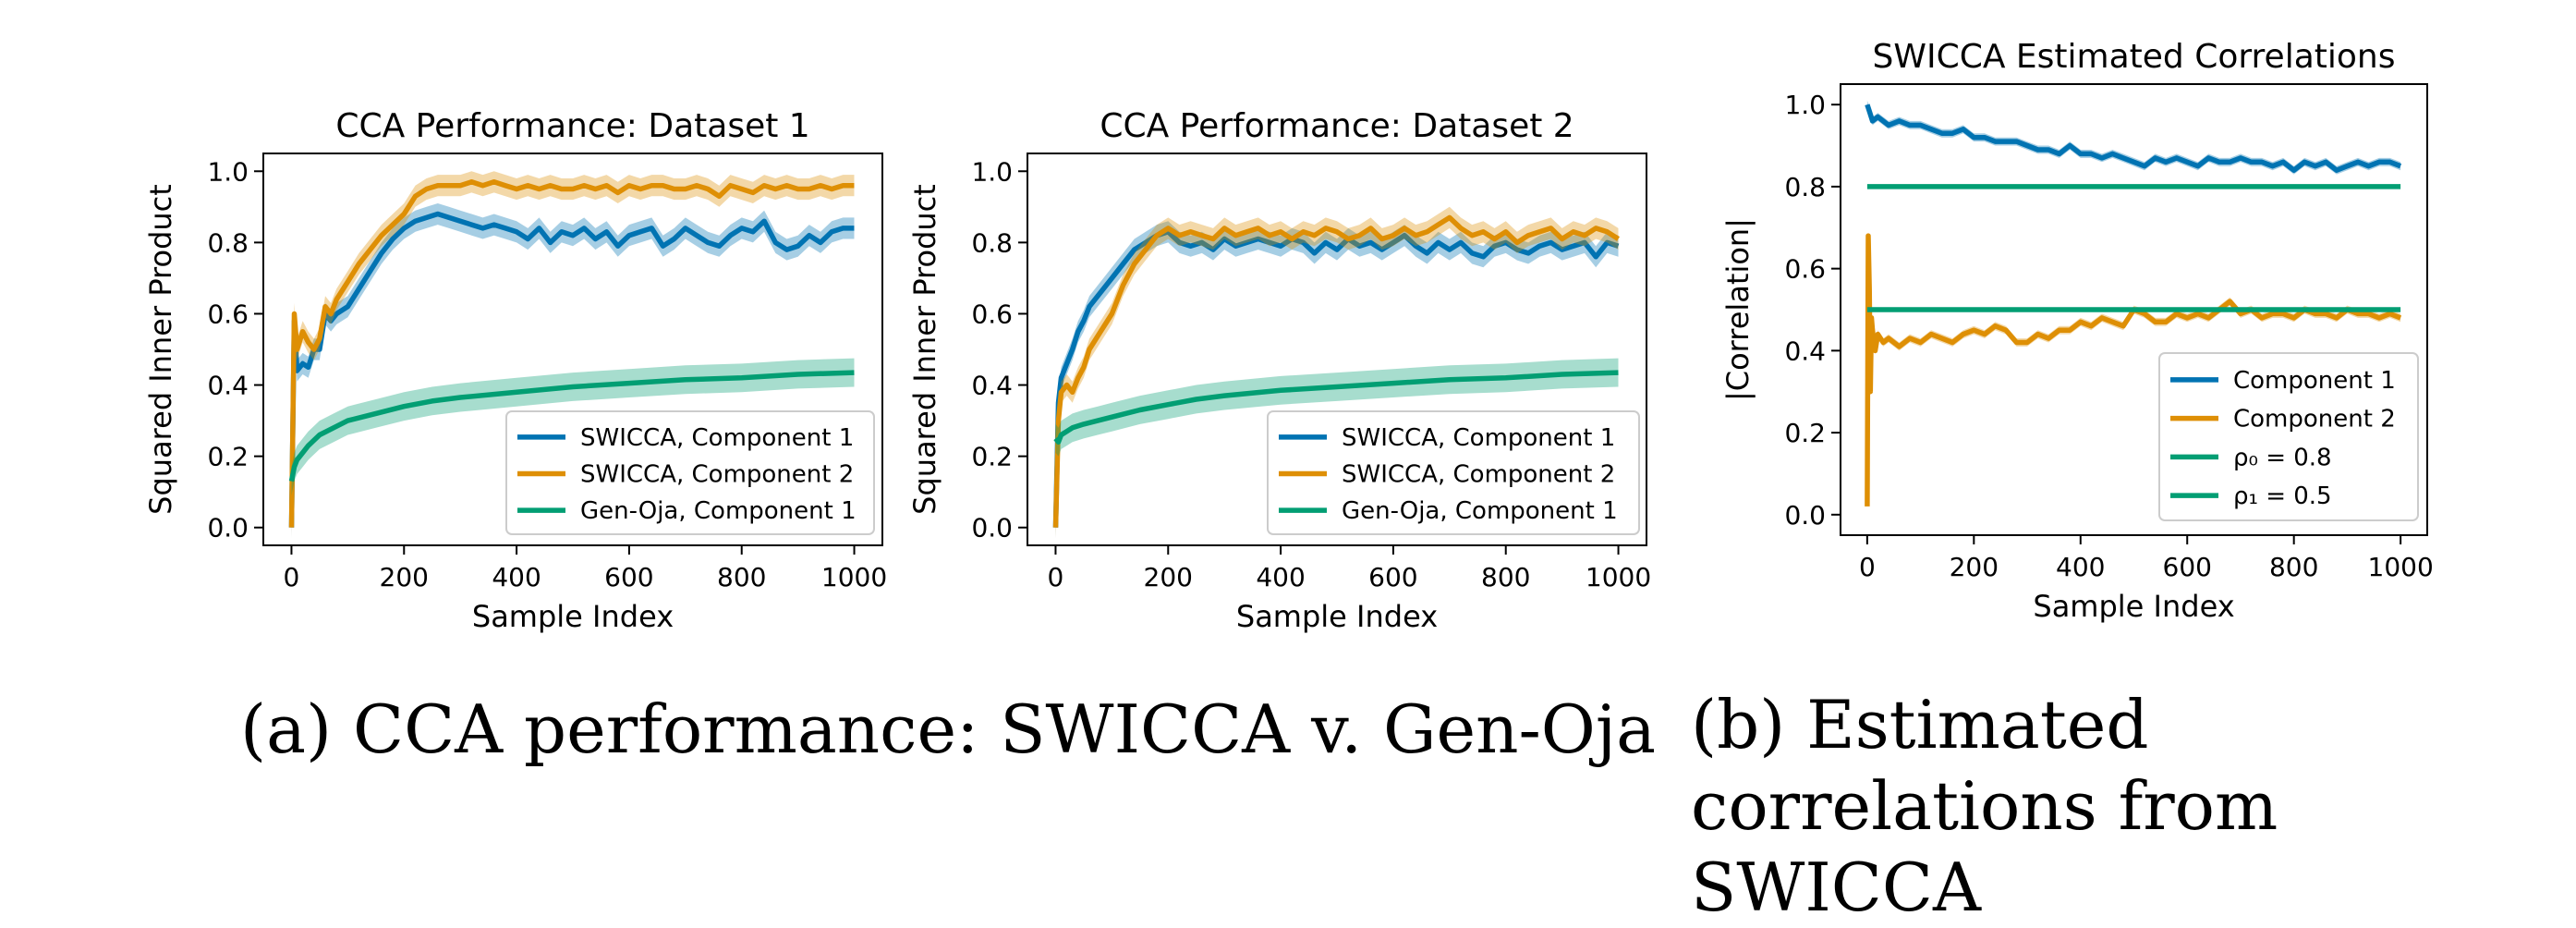 This screenshot has width=2576, height=928. I want to click on legend-label-4: ρ₁ = 0.5, so click(2282, 496).